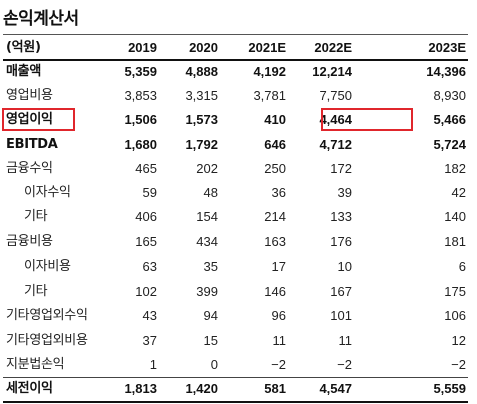 This screenshot has height=404, width=477. What do you see at coordinates (149, 266) in the screenshot?
I see `cell-value-2019: 63` at bounding box center [149, 266].